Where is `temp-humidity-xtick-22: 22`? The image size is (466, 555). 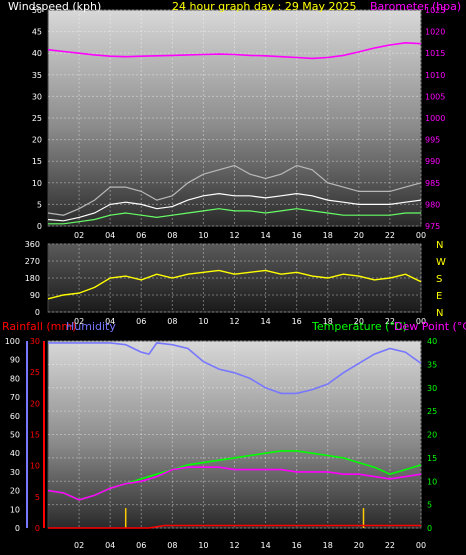
temp-humidity-xtick-22: 22 is located at coordinates (390, 545).